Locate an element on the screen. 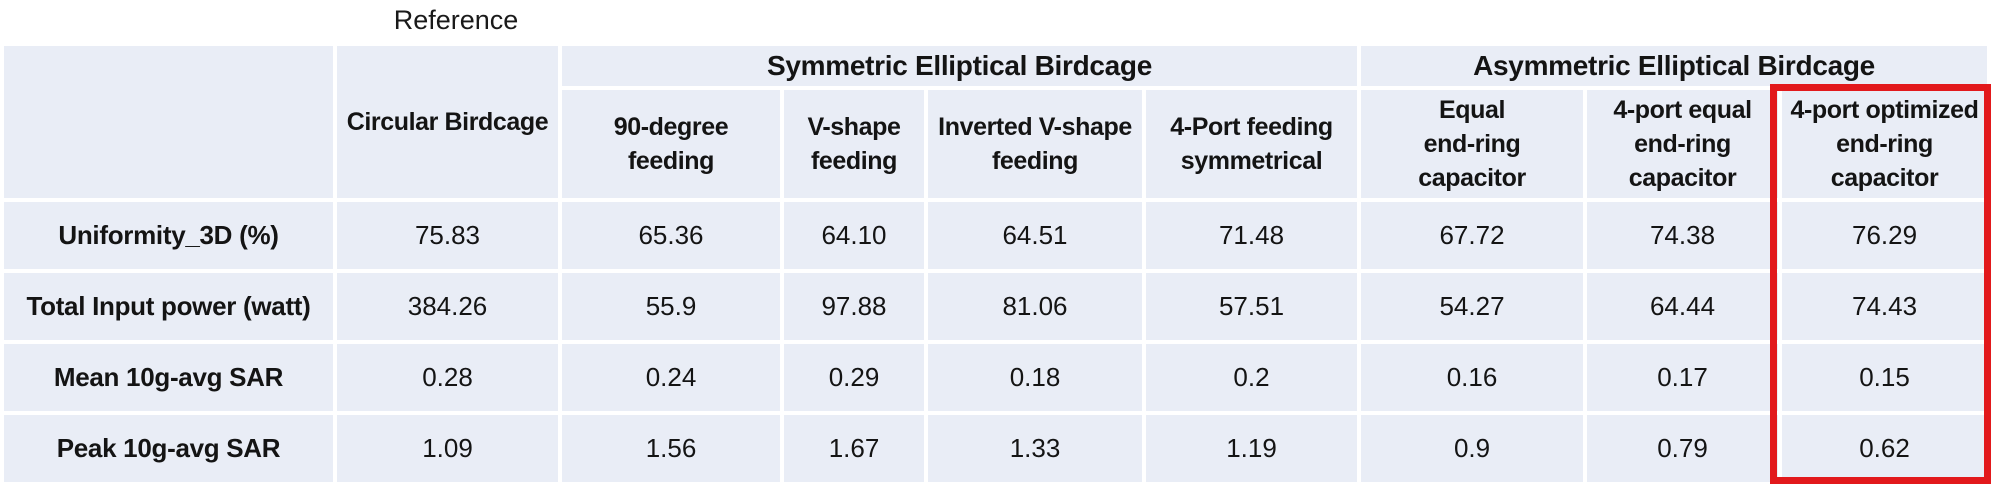 The width and height of the screenshot is (1991, 488). column-header-equal-end-ring-capacitor: Equal end-ring capacitor is located at coordinates (1472, 144).